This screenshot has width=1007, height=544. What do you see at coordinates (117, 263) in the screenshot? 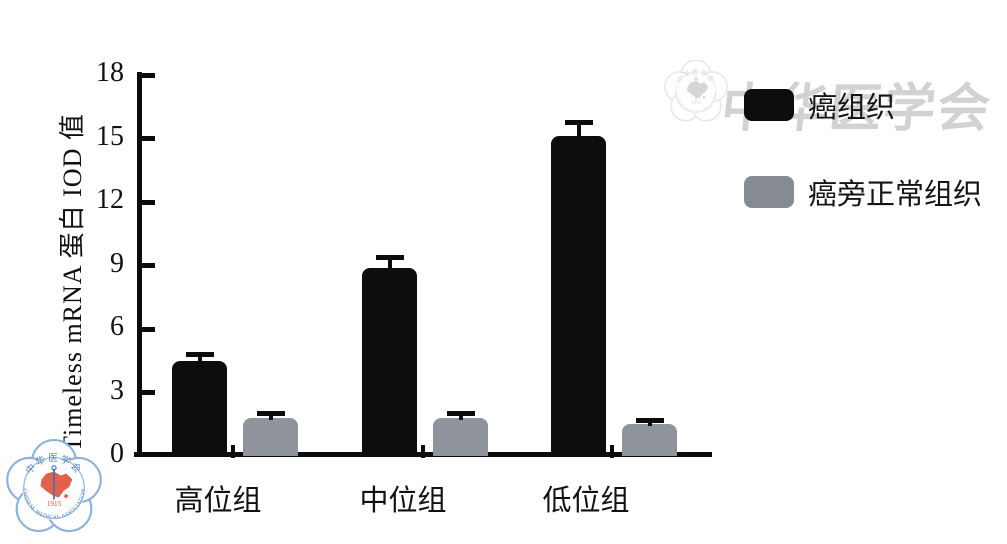
I see `y-tick-label: 9` at bounding box center [117, 263].